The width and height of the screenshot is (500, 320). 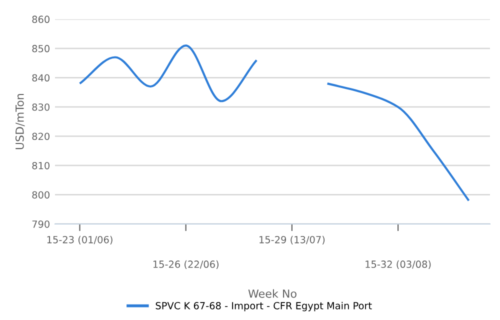 I want to click on legend-label: SPVC K 67-68 - Import - CFR Egypt Main Port, so click(x=264, y=307).